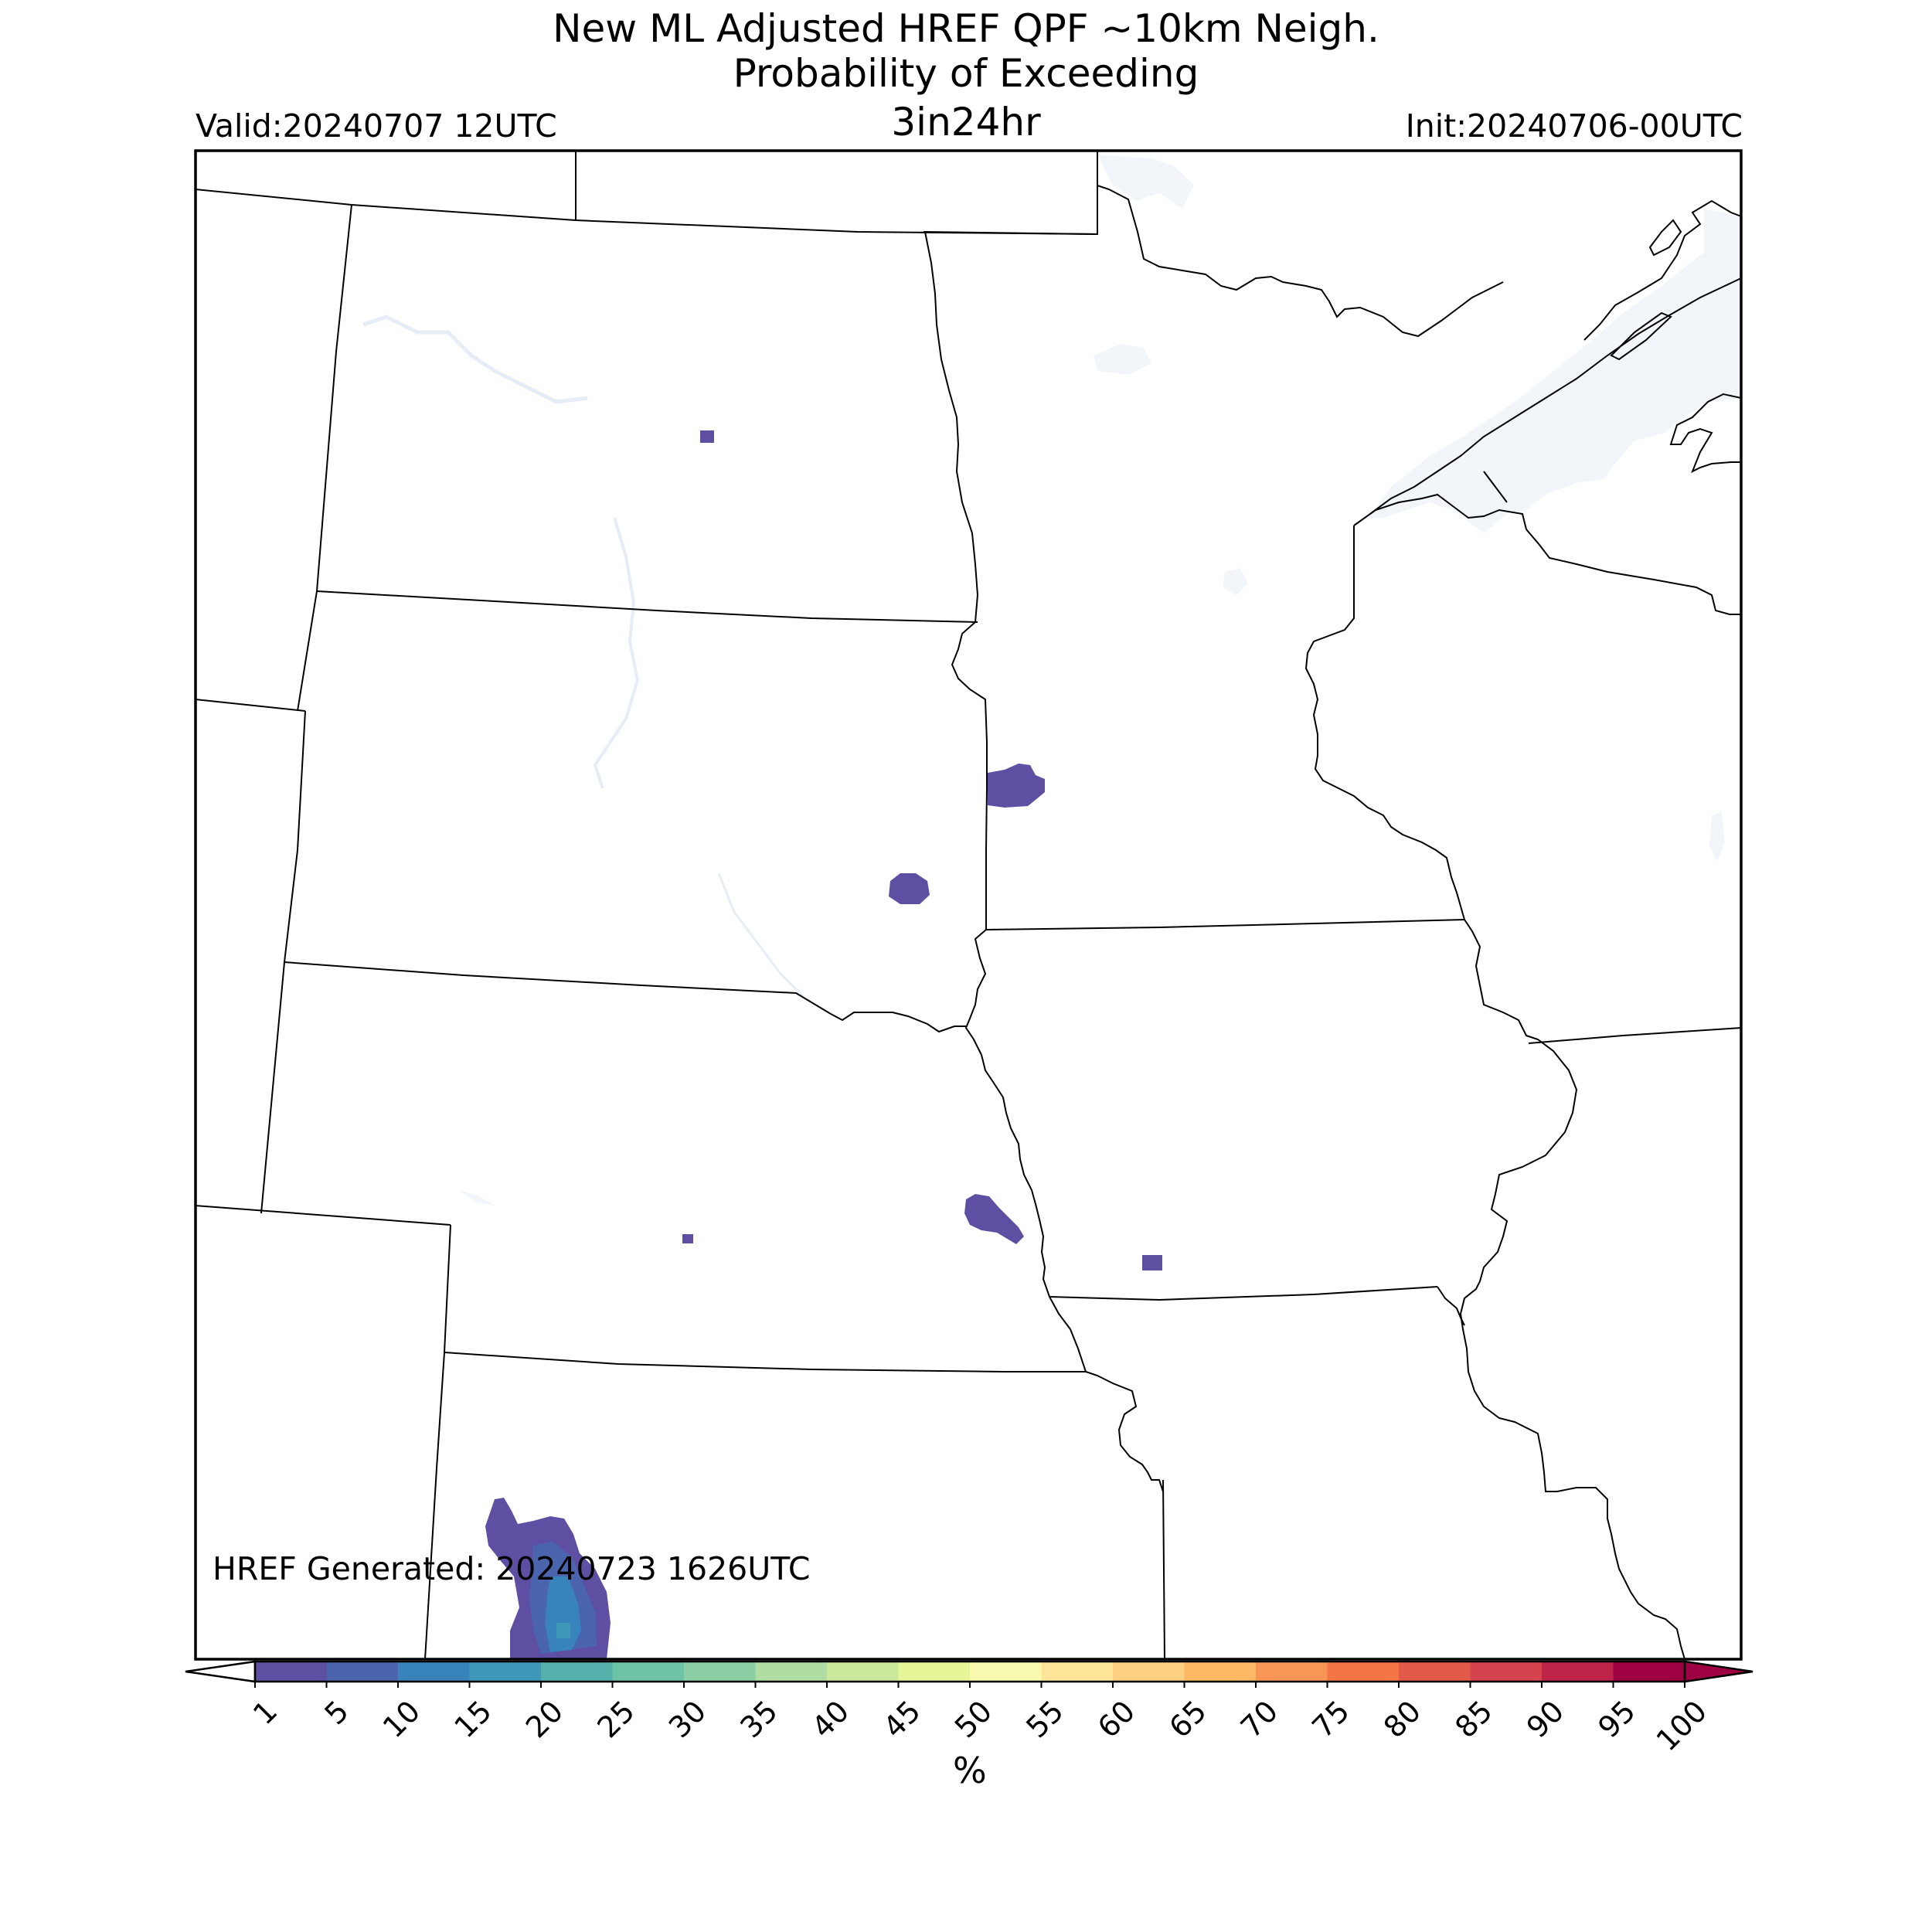 This screenshot has height=1932, width=1932. What do you see at coordinates (251, 706) in the screenshot?
I see `montana-wyoming-border` at bounding box center [251, 706].